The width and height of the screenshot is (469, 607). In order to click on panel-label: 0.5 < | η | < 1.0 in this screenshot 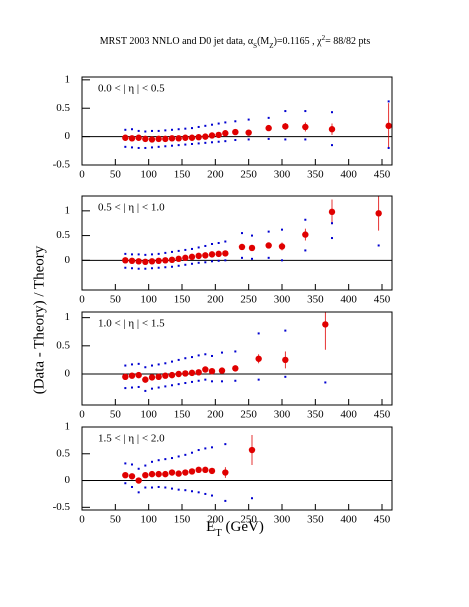, I will do `click(131, 208)`.